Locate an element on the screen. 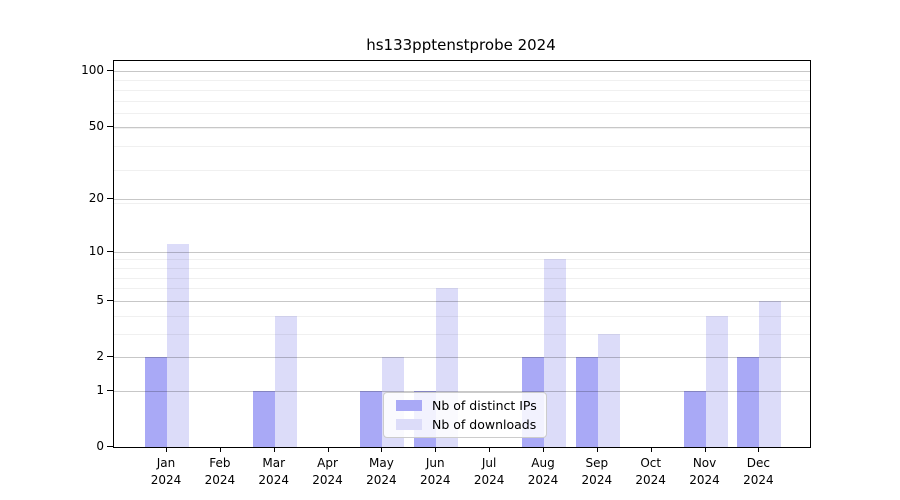 This screenshot has height=500, width=900. legend-label-downloads: Nb of downloads is located at coordinates (484, 424).